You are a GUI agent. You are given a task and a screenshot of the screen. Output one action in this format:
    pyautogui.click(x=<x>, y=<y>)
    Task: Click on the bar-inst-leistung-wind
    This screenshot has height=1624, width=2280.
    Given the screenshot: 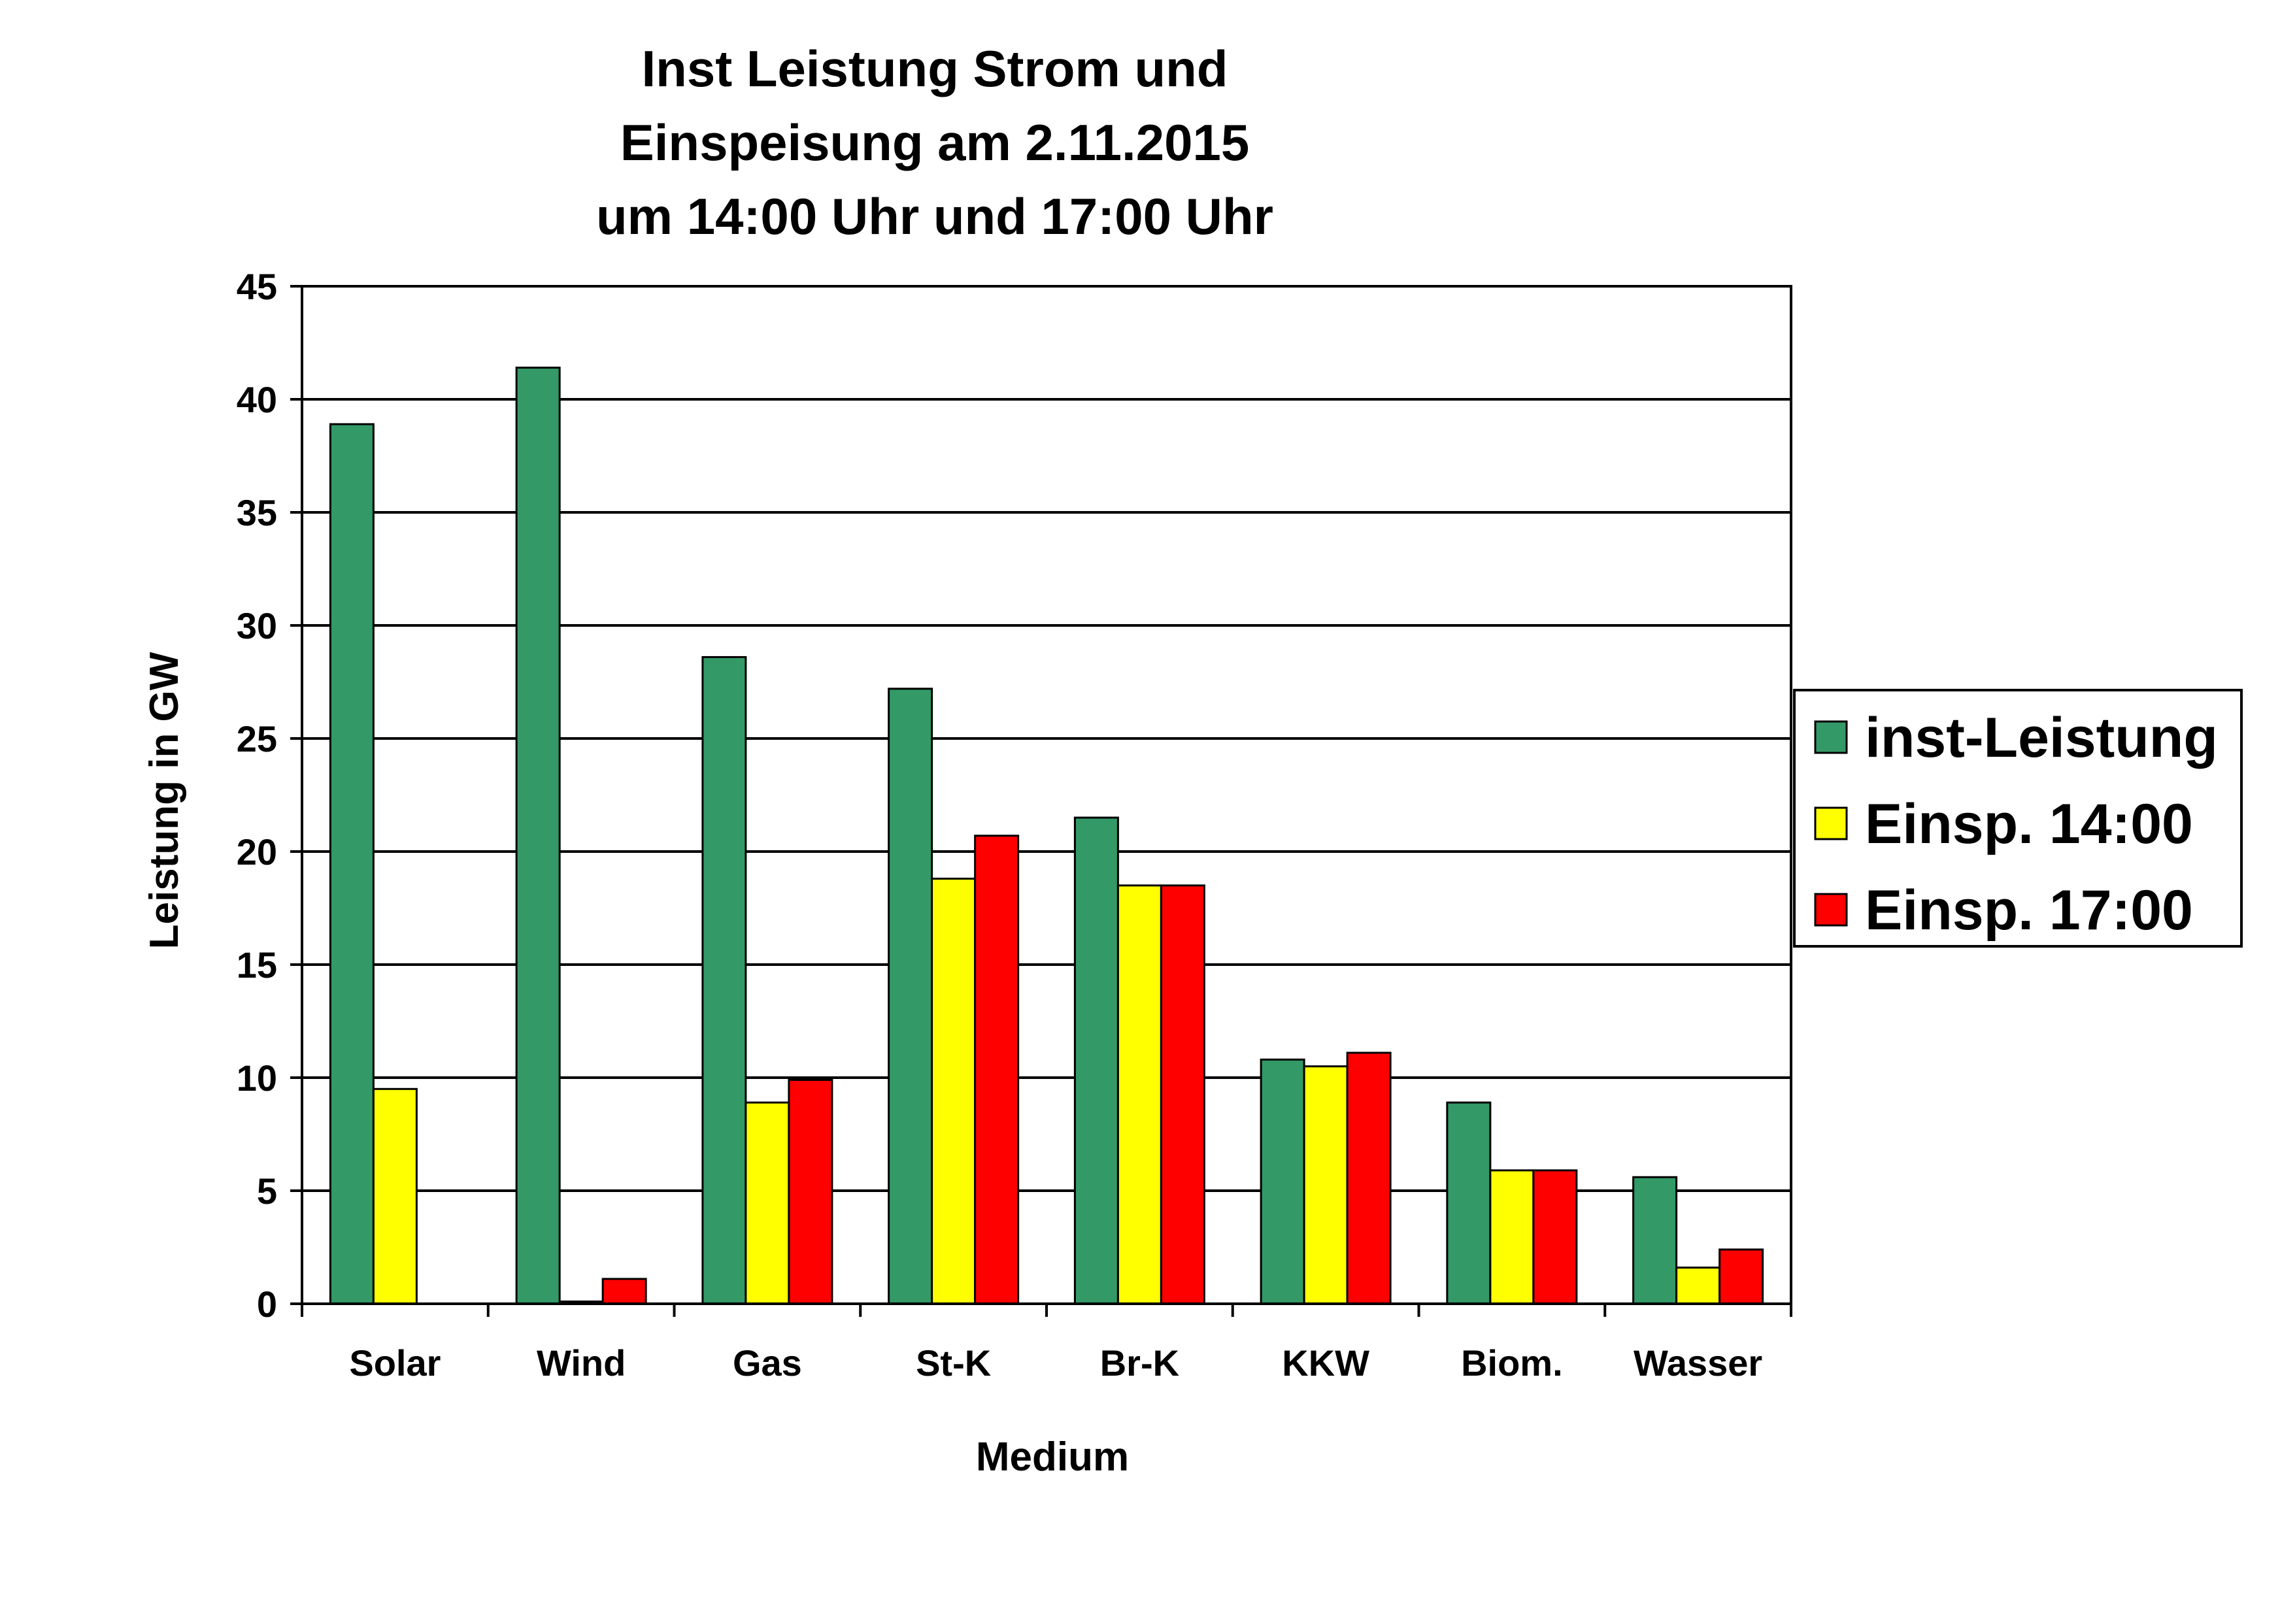 What is the action you would take?
    pyautogui.click(x=538, y=836)
    